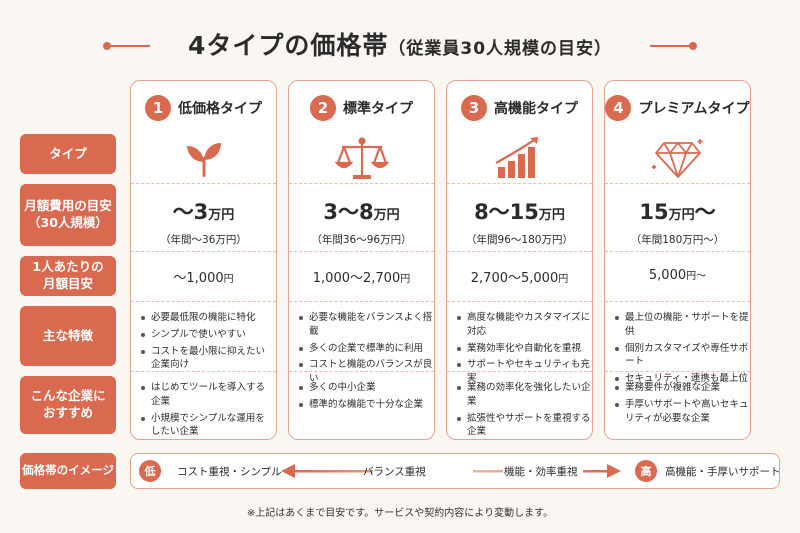 This screenshot has width=800, height=533. Describe the element at coordinates (519, 260) in the screenshot. I see `card-high-function: 3 高機能タイプ` at that location.